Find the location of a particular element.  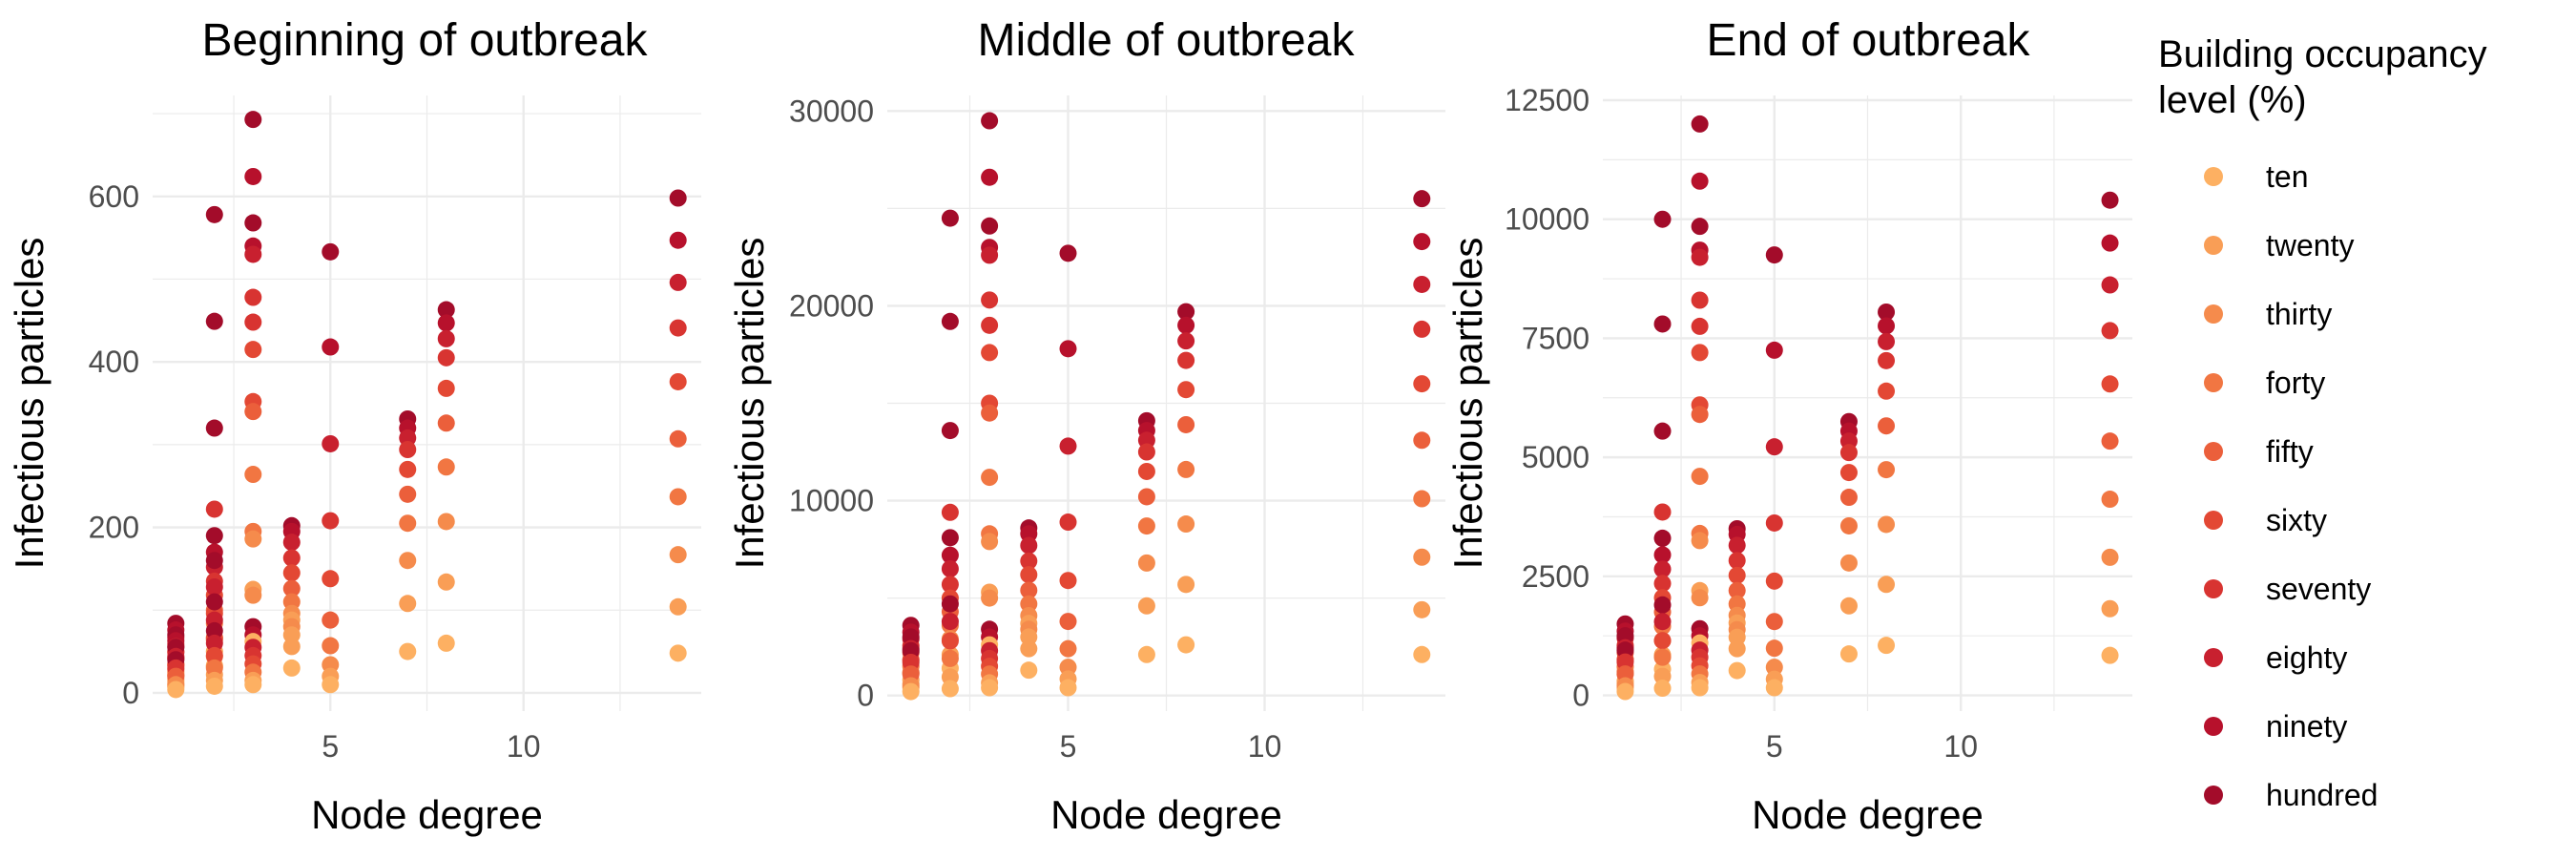

legend-label-thirty: thirty is located at coordinates (2299, 314).